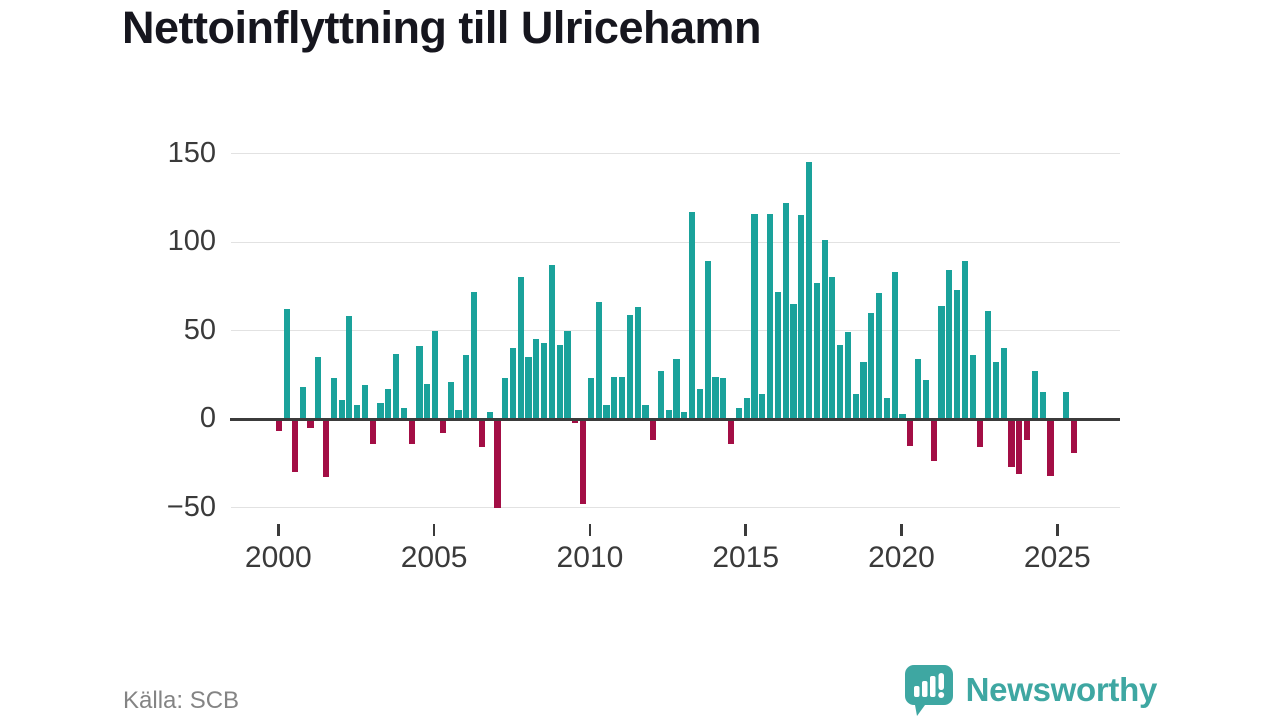  What do you see at coordinates (434, 530) in the screenshot?
I see `x-tick-2005` at bounding box center [434, 530].